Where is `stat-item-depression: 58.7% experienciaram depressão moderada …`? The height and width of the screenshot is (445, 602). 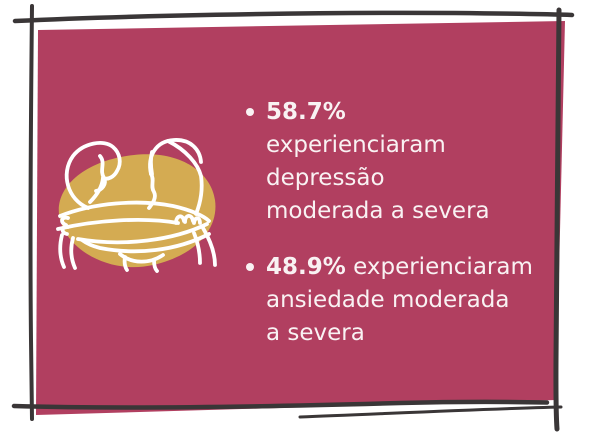 stat-item-depression: 58.7% experienciaram depressão moderada … is located at coordinates (396, 162).